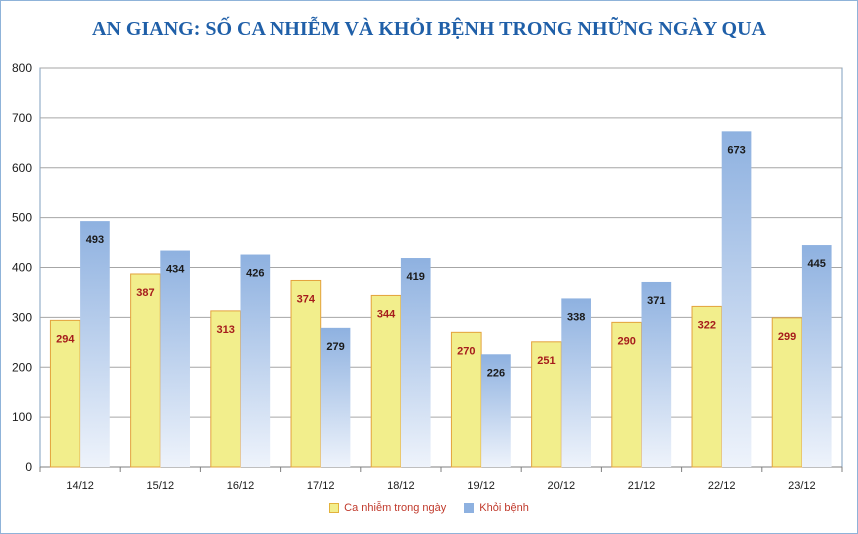 The height and width of the screenshot is (534, 858). I want to click on y-tick-label: 400, so click(22, 268).